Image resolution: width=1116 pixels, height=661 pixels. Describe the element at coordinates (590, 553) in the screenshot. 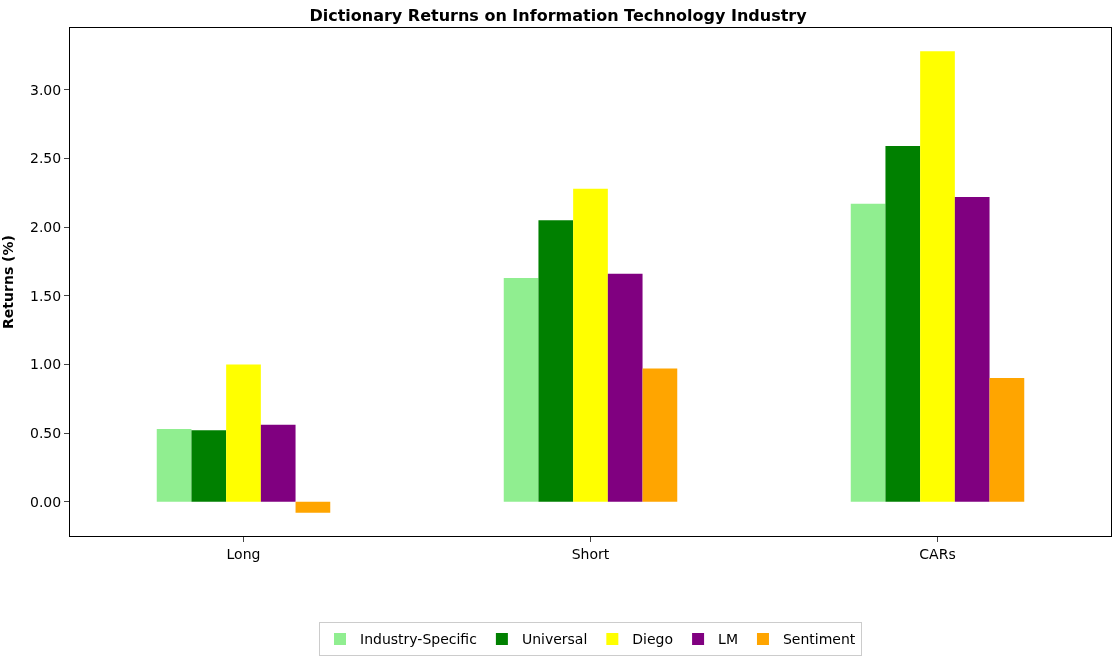

I see `x-tick-label: Short` at that location.